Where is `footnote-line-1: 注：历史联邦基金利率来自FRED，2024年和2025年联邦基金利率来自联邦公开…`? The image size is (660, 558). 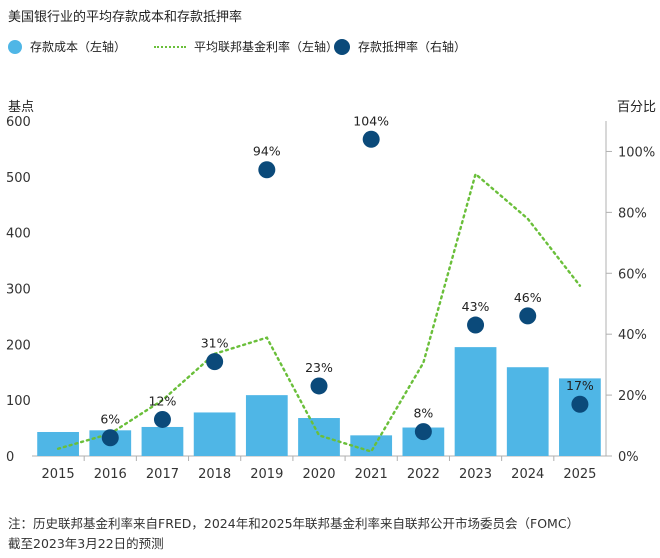
footnote-line-1: 注：历史联邦基金利率来自FRED，2024年和2025年联邦基金利率来自联邦公开… is located at coordinates (294, 523).